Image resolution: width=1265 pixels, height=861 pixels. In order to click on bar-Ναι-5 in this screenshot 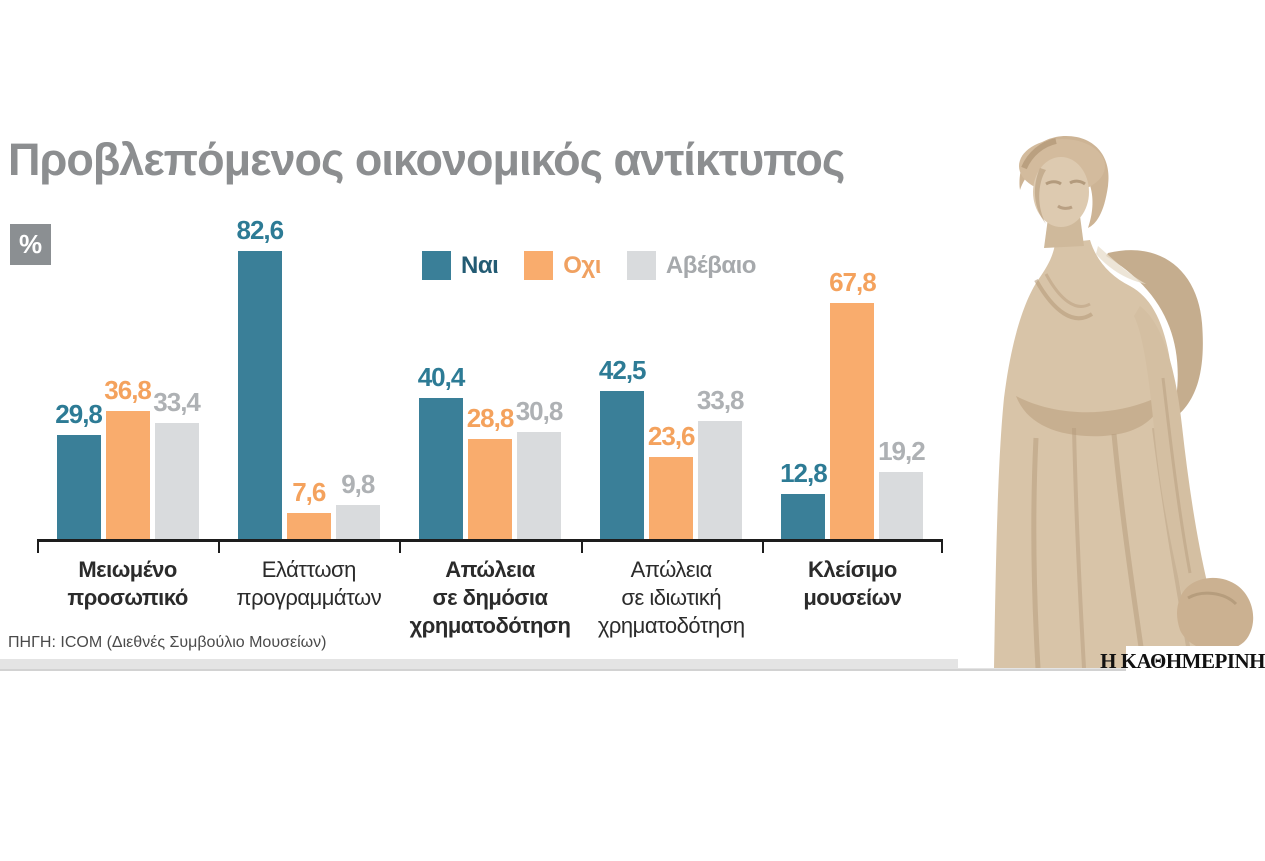, I will do `click(803, 516)`.